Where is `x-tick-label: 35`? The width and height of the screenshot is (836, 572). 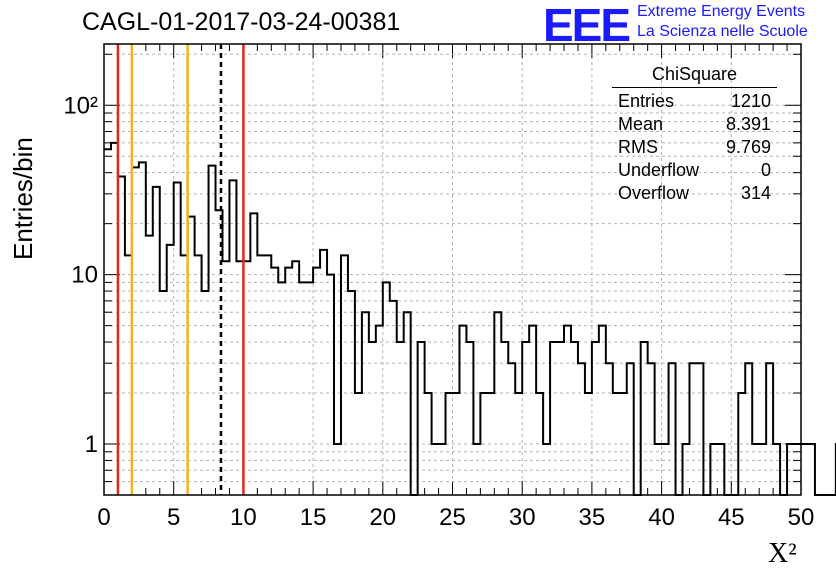
x-tick-label: 35 is located at coordinates (592, 517).